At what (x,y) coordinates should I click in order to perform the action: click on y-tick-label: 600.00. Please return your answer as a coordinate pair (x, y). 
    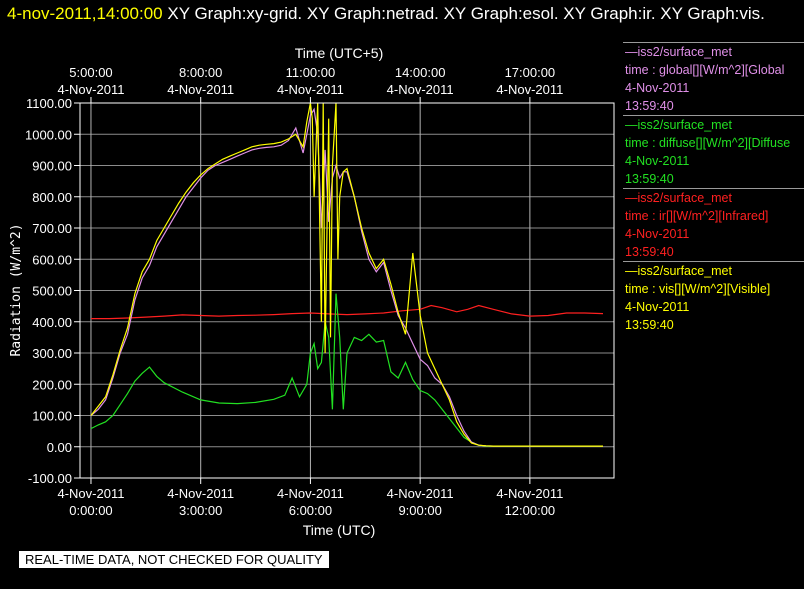
    Looking at the image, I should click on (52, 259).